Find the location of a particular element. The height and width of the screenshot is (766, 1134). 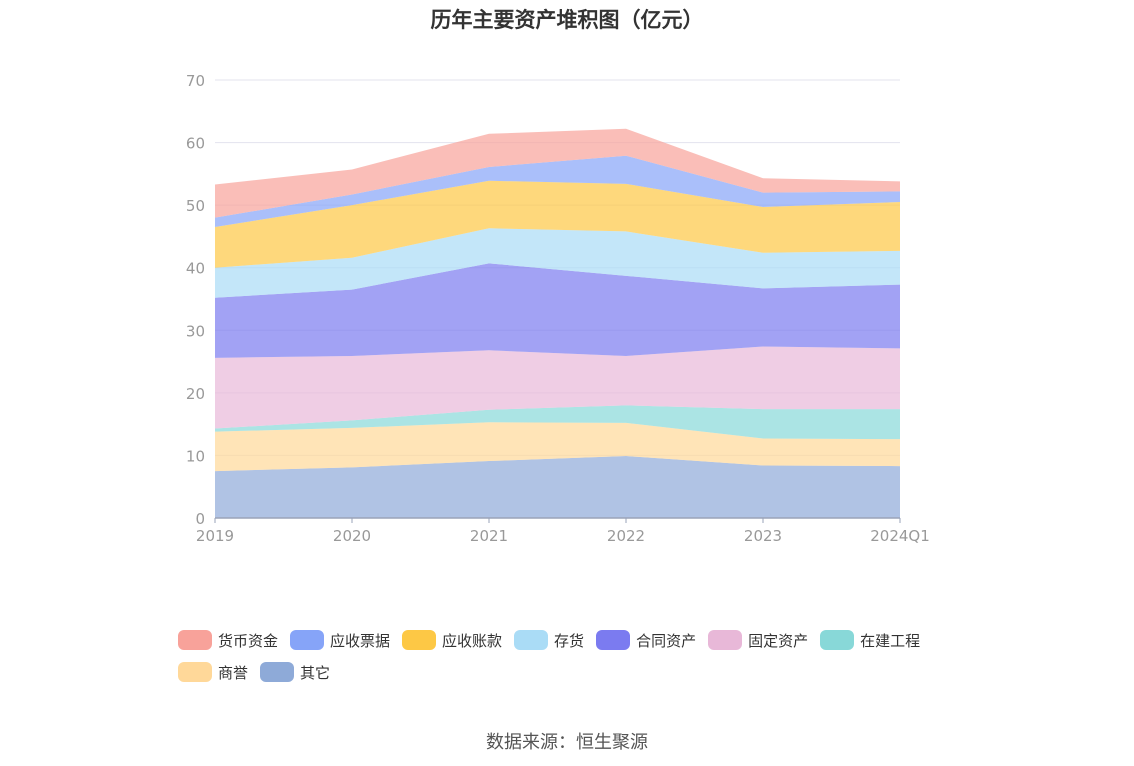

legend-label: 其它 is located at coordinates (315, 672).